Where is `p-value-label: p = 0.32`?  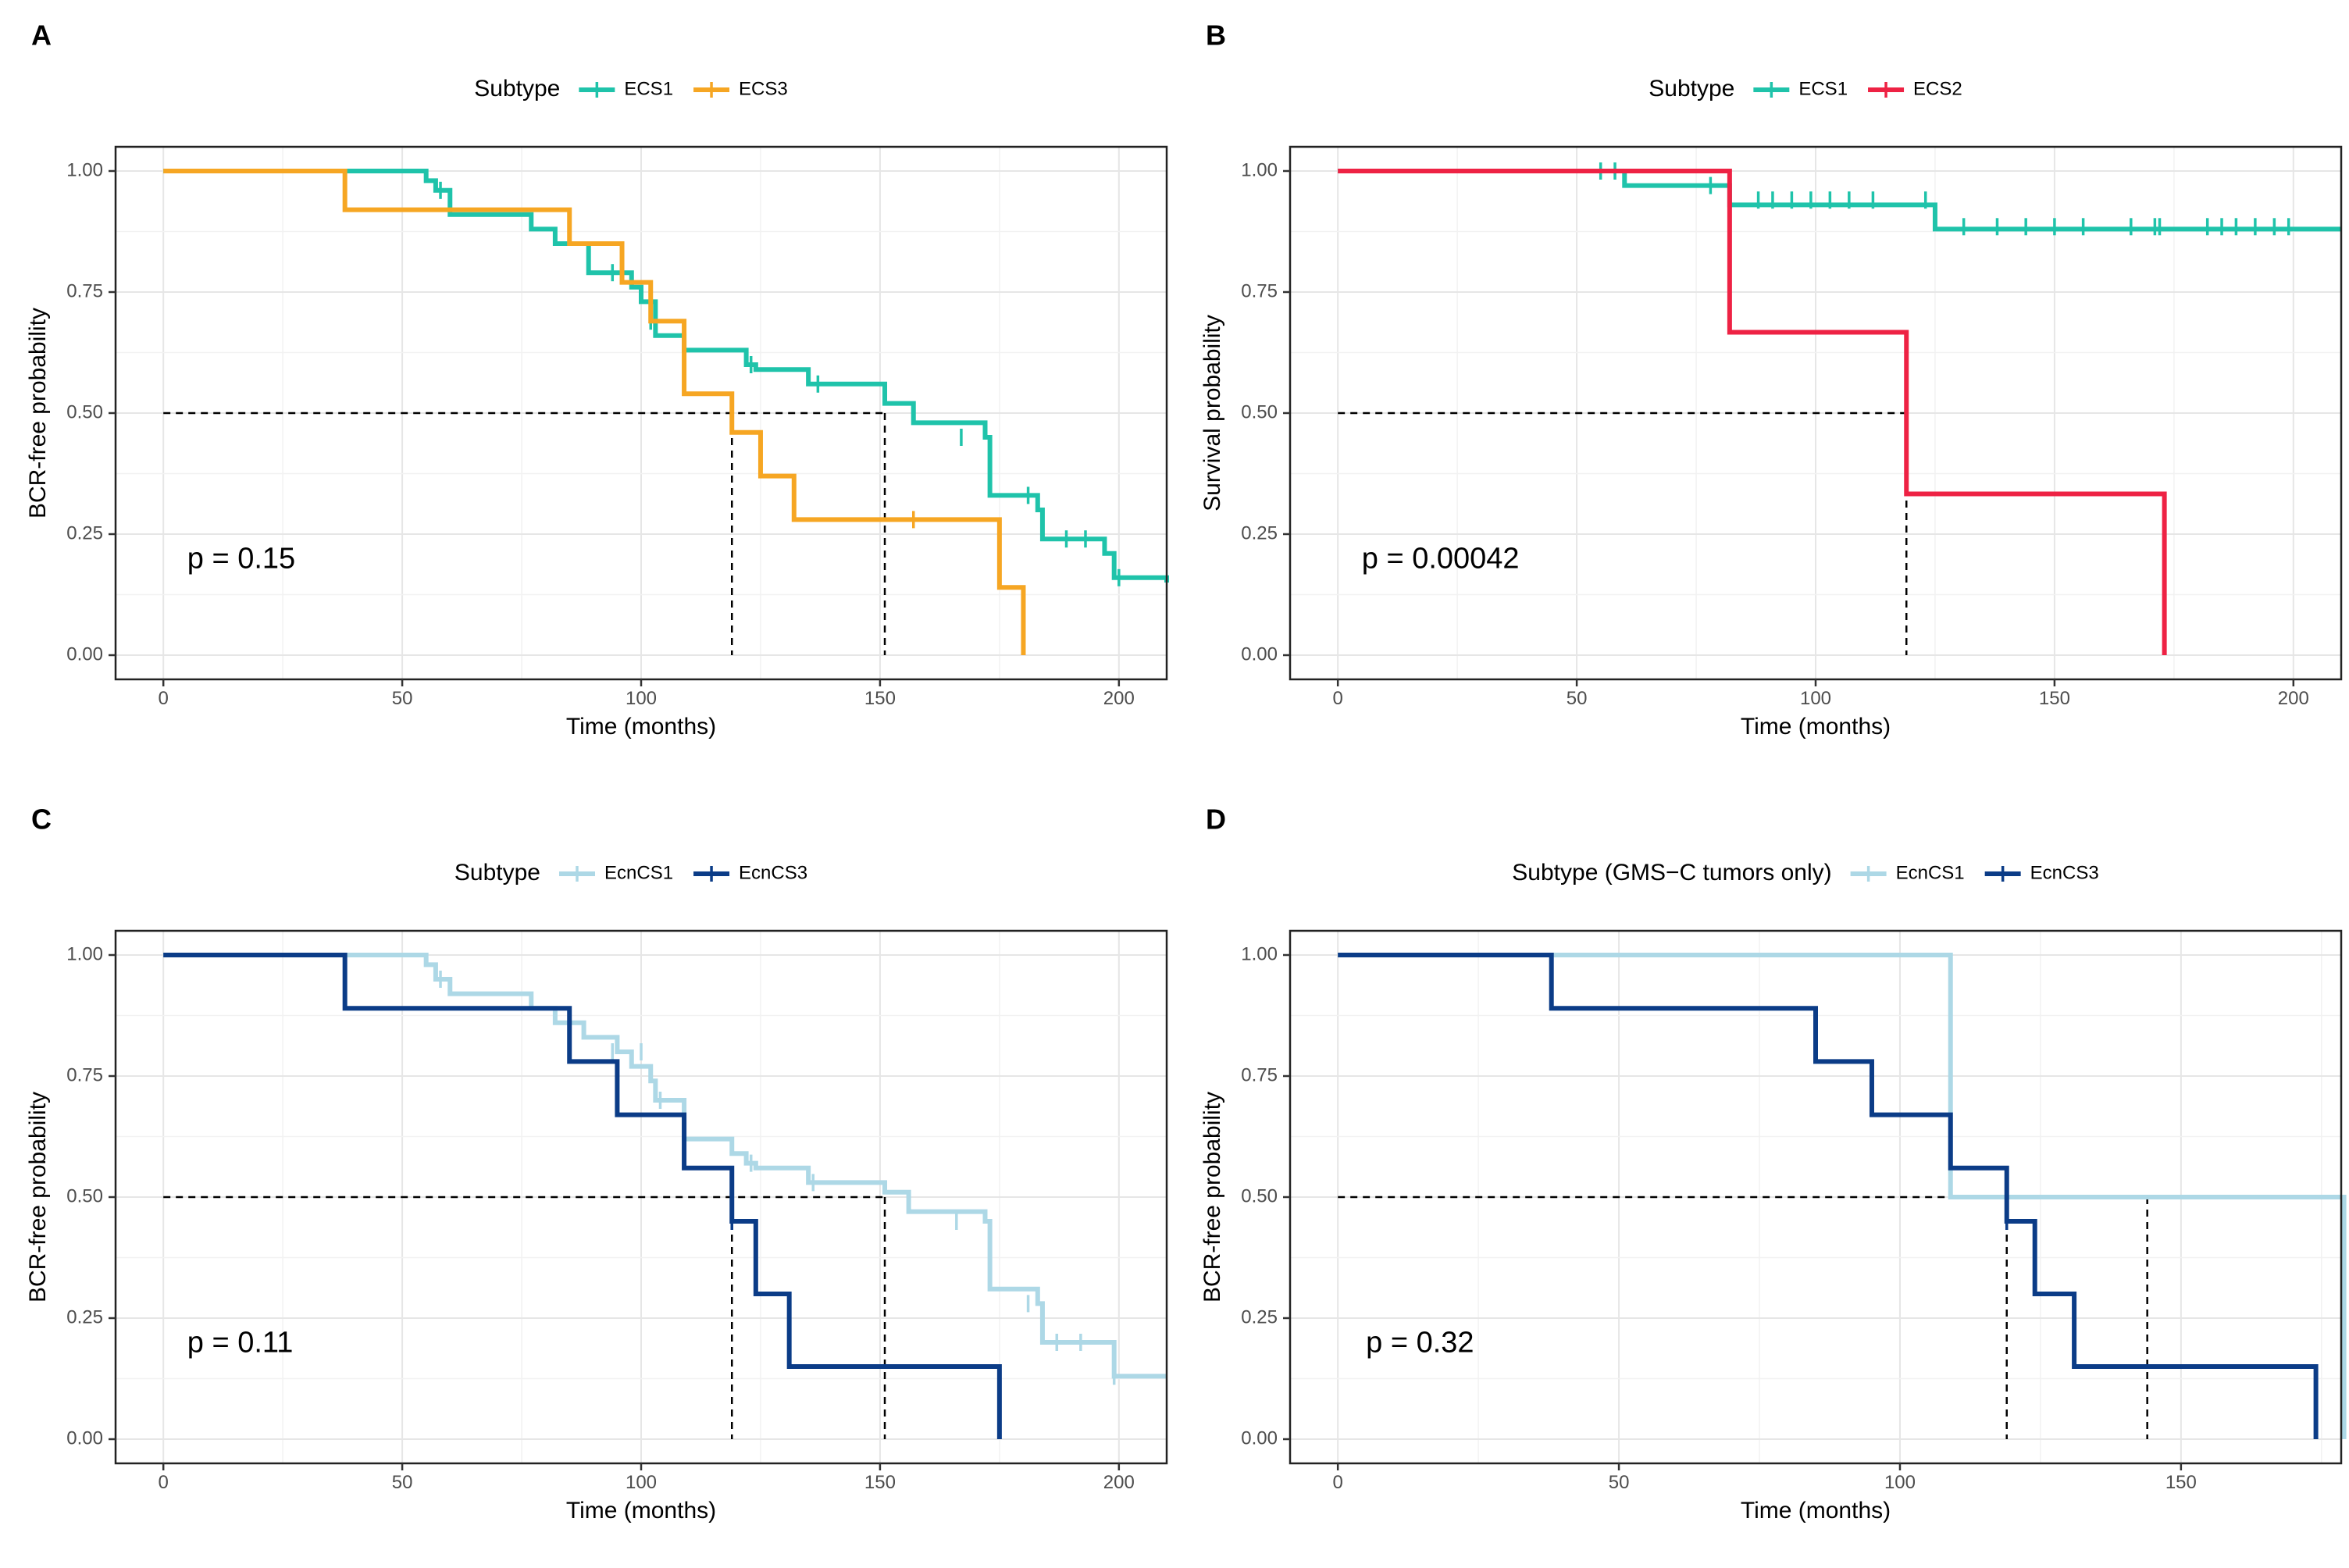
p-value-label: p = 0.32 is located at coordinates (1420, 1342).